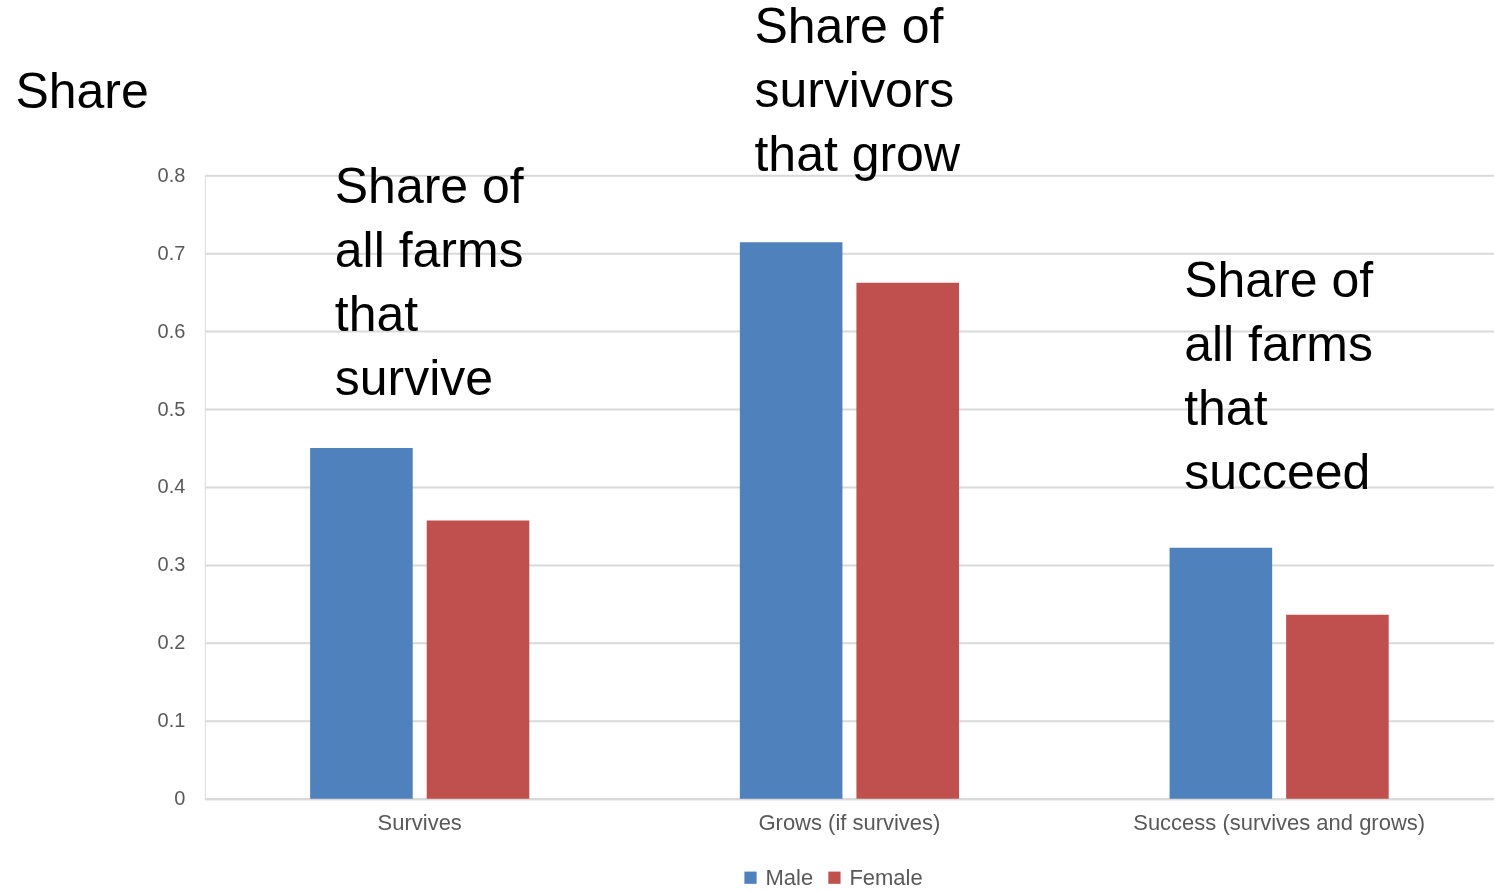  What do you see at coordinates (1279, 376) in the screenshot?
I see `annotation: Share of all farms that succeed` at bounding box center [1279, 376].